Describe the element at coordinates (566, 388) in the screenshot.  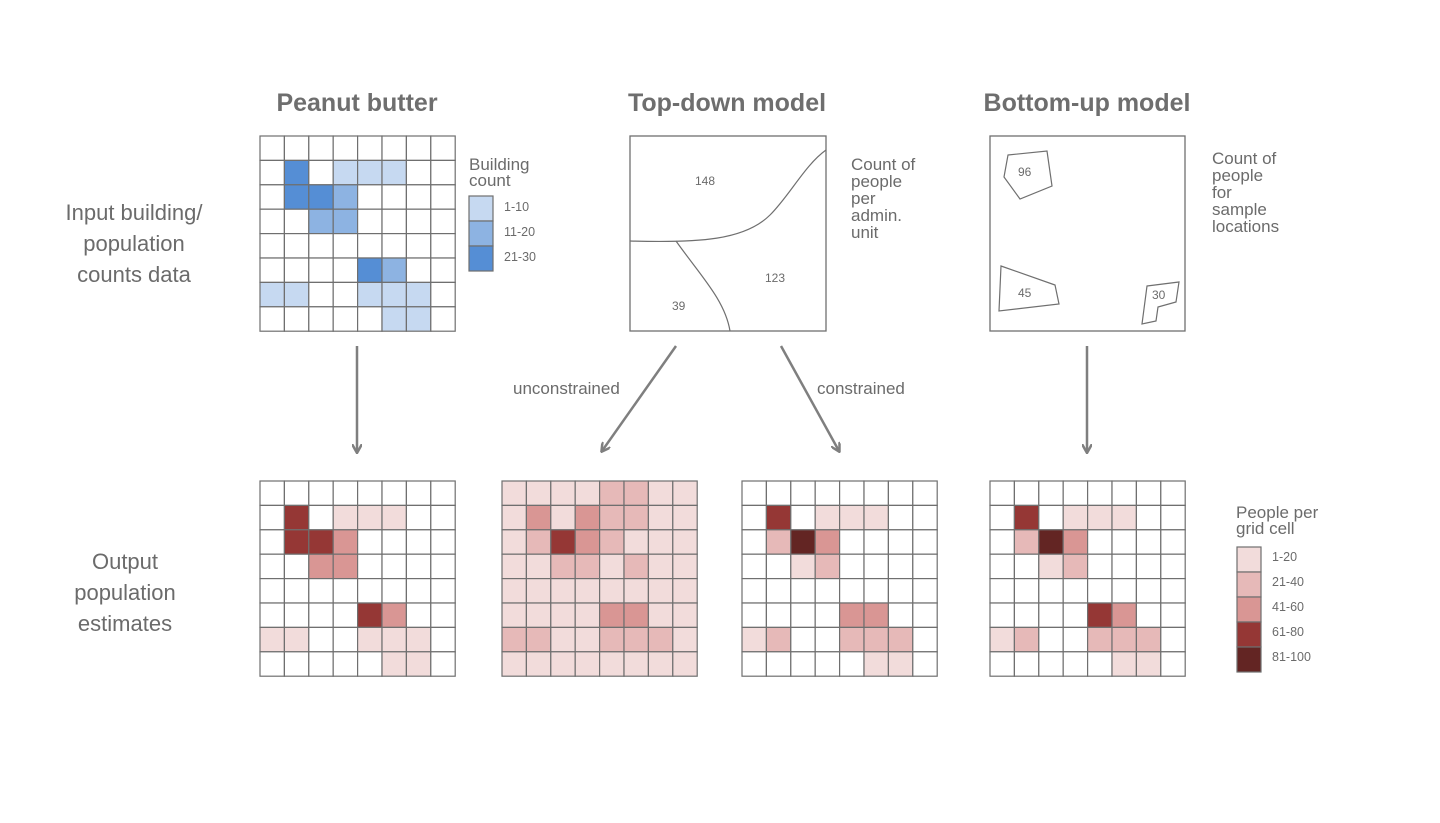
I see `edge-label-unconstrained: unconstrained` at that location.